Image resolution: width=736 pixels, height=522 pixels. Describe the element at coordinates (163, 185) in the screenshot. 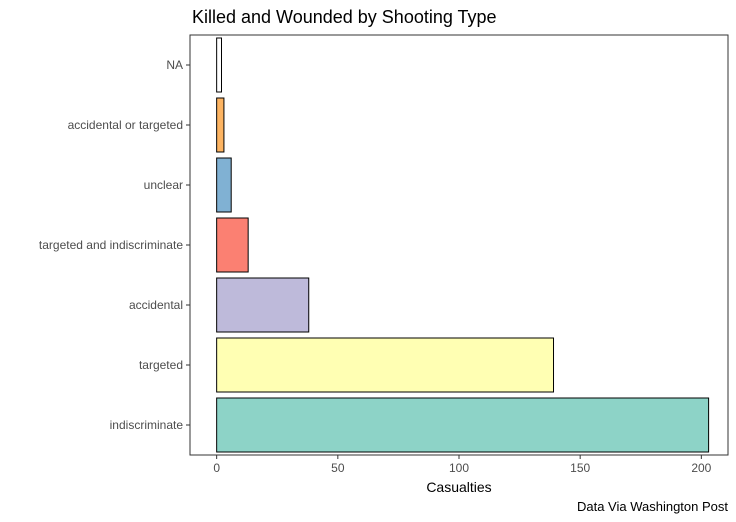

I see `category-label: unclear` at that location.